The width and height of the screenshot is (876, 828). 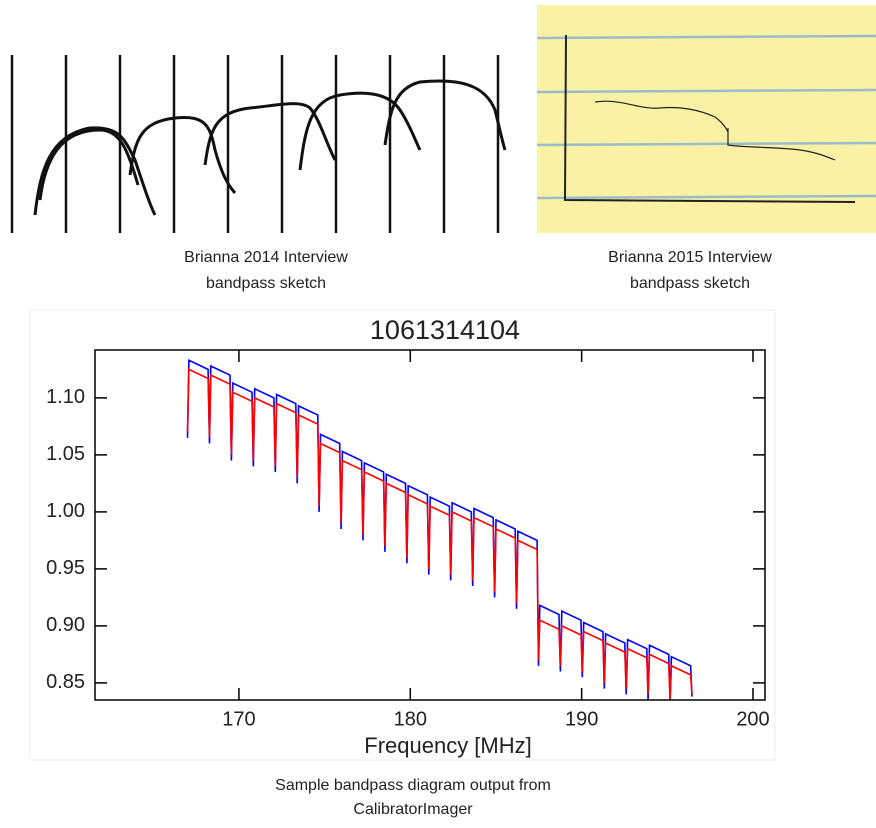 What do you see at coordinates (65, 625) in the screenshot?
I see `y-tick-label: 0.90` at bounding box center [65, 625].